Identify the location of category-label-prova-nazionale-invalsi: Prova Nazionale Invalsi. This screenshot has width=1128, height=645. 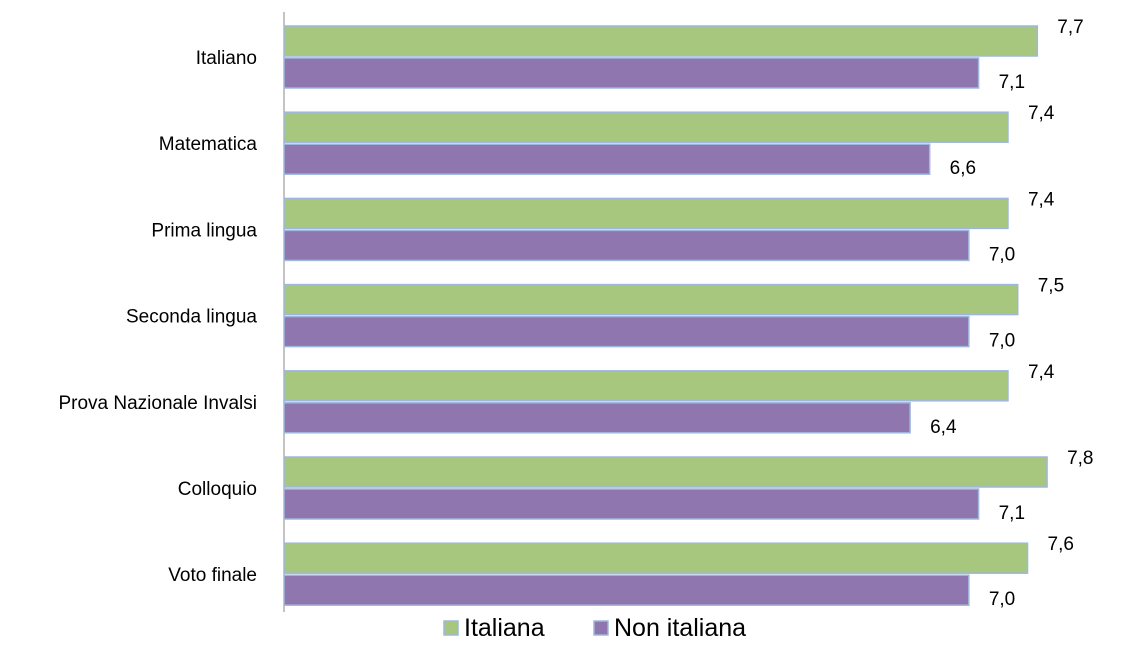
(157, 403).